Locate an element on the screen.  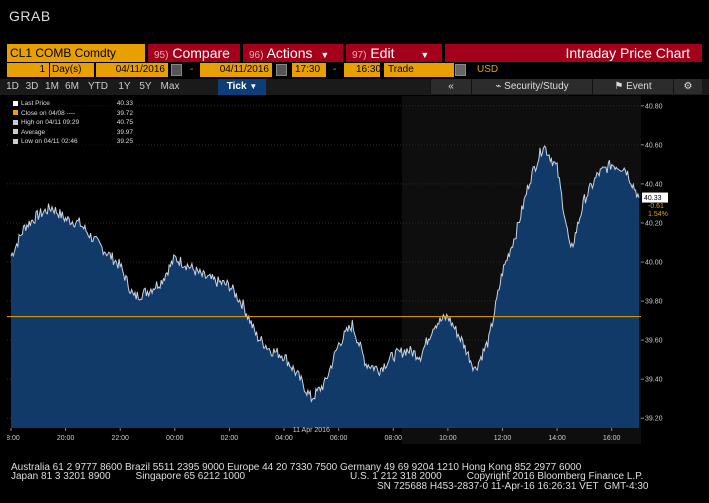
period-tab-1m: 1M is located at coordinates (52, 86).